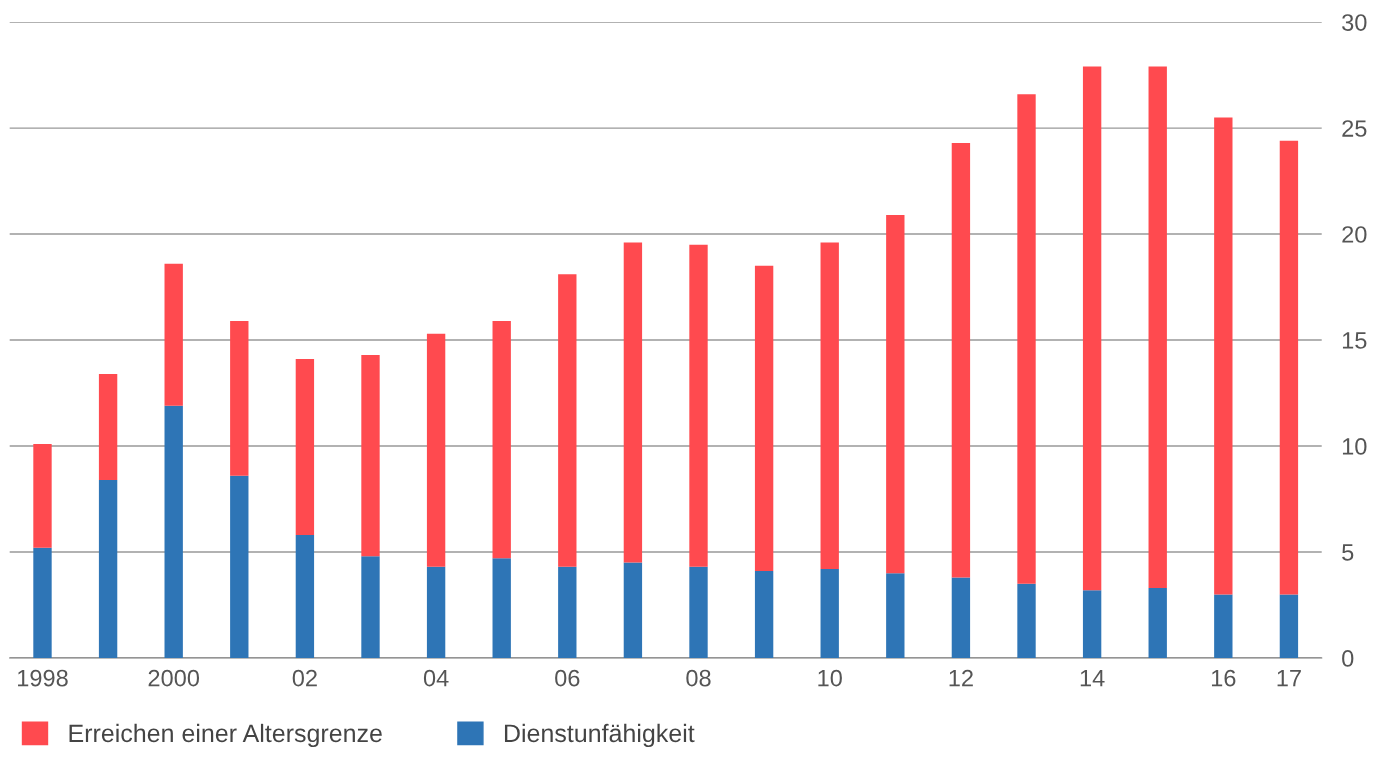 The image size is (1384, 762). I want to click on y-tick-label: 30, so click(1354, 22).